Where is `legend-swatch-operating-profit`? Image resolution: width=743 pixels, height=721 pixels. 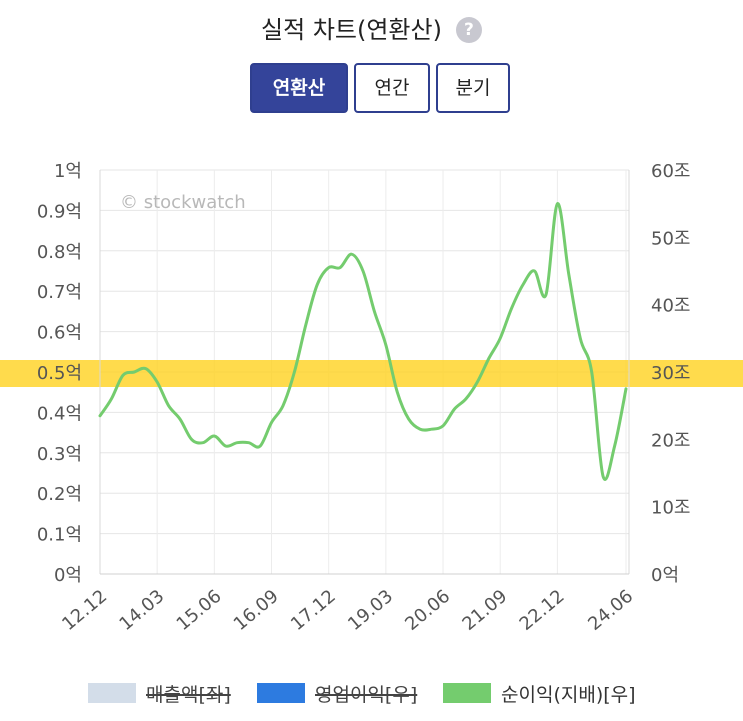 legend-swatch-operating-profit is located at coordinates (281, 693).